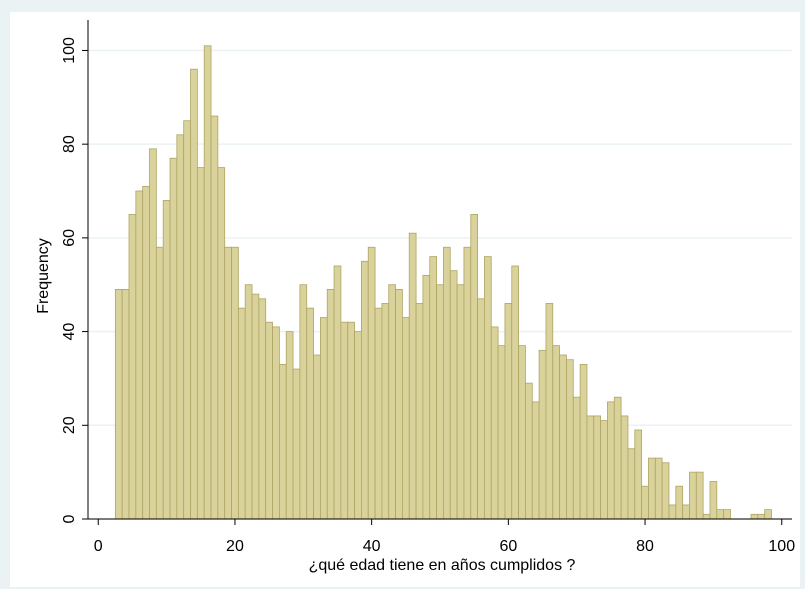 The height and width of the screenshot is (589, 805). I want to click on y-tick-label: 0, so click(69, 518).